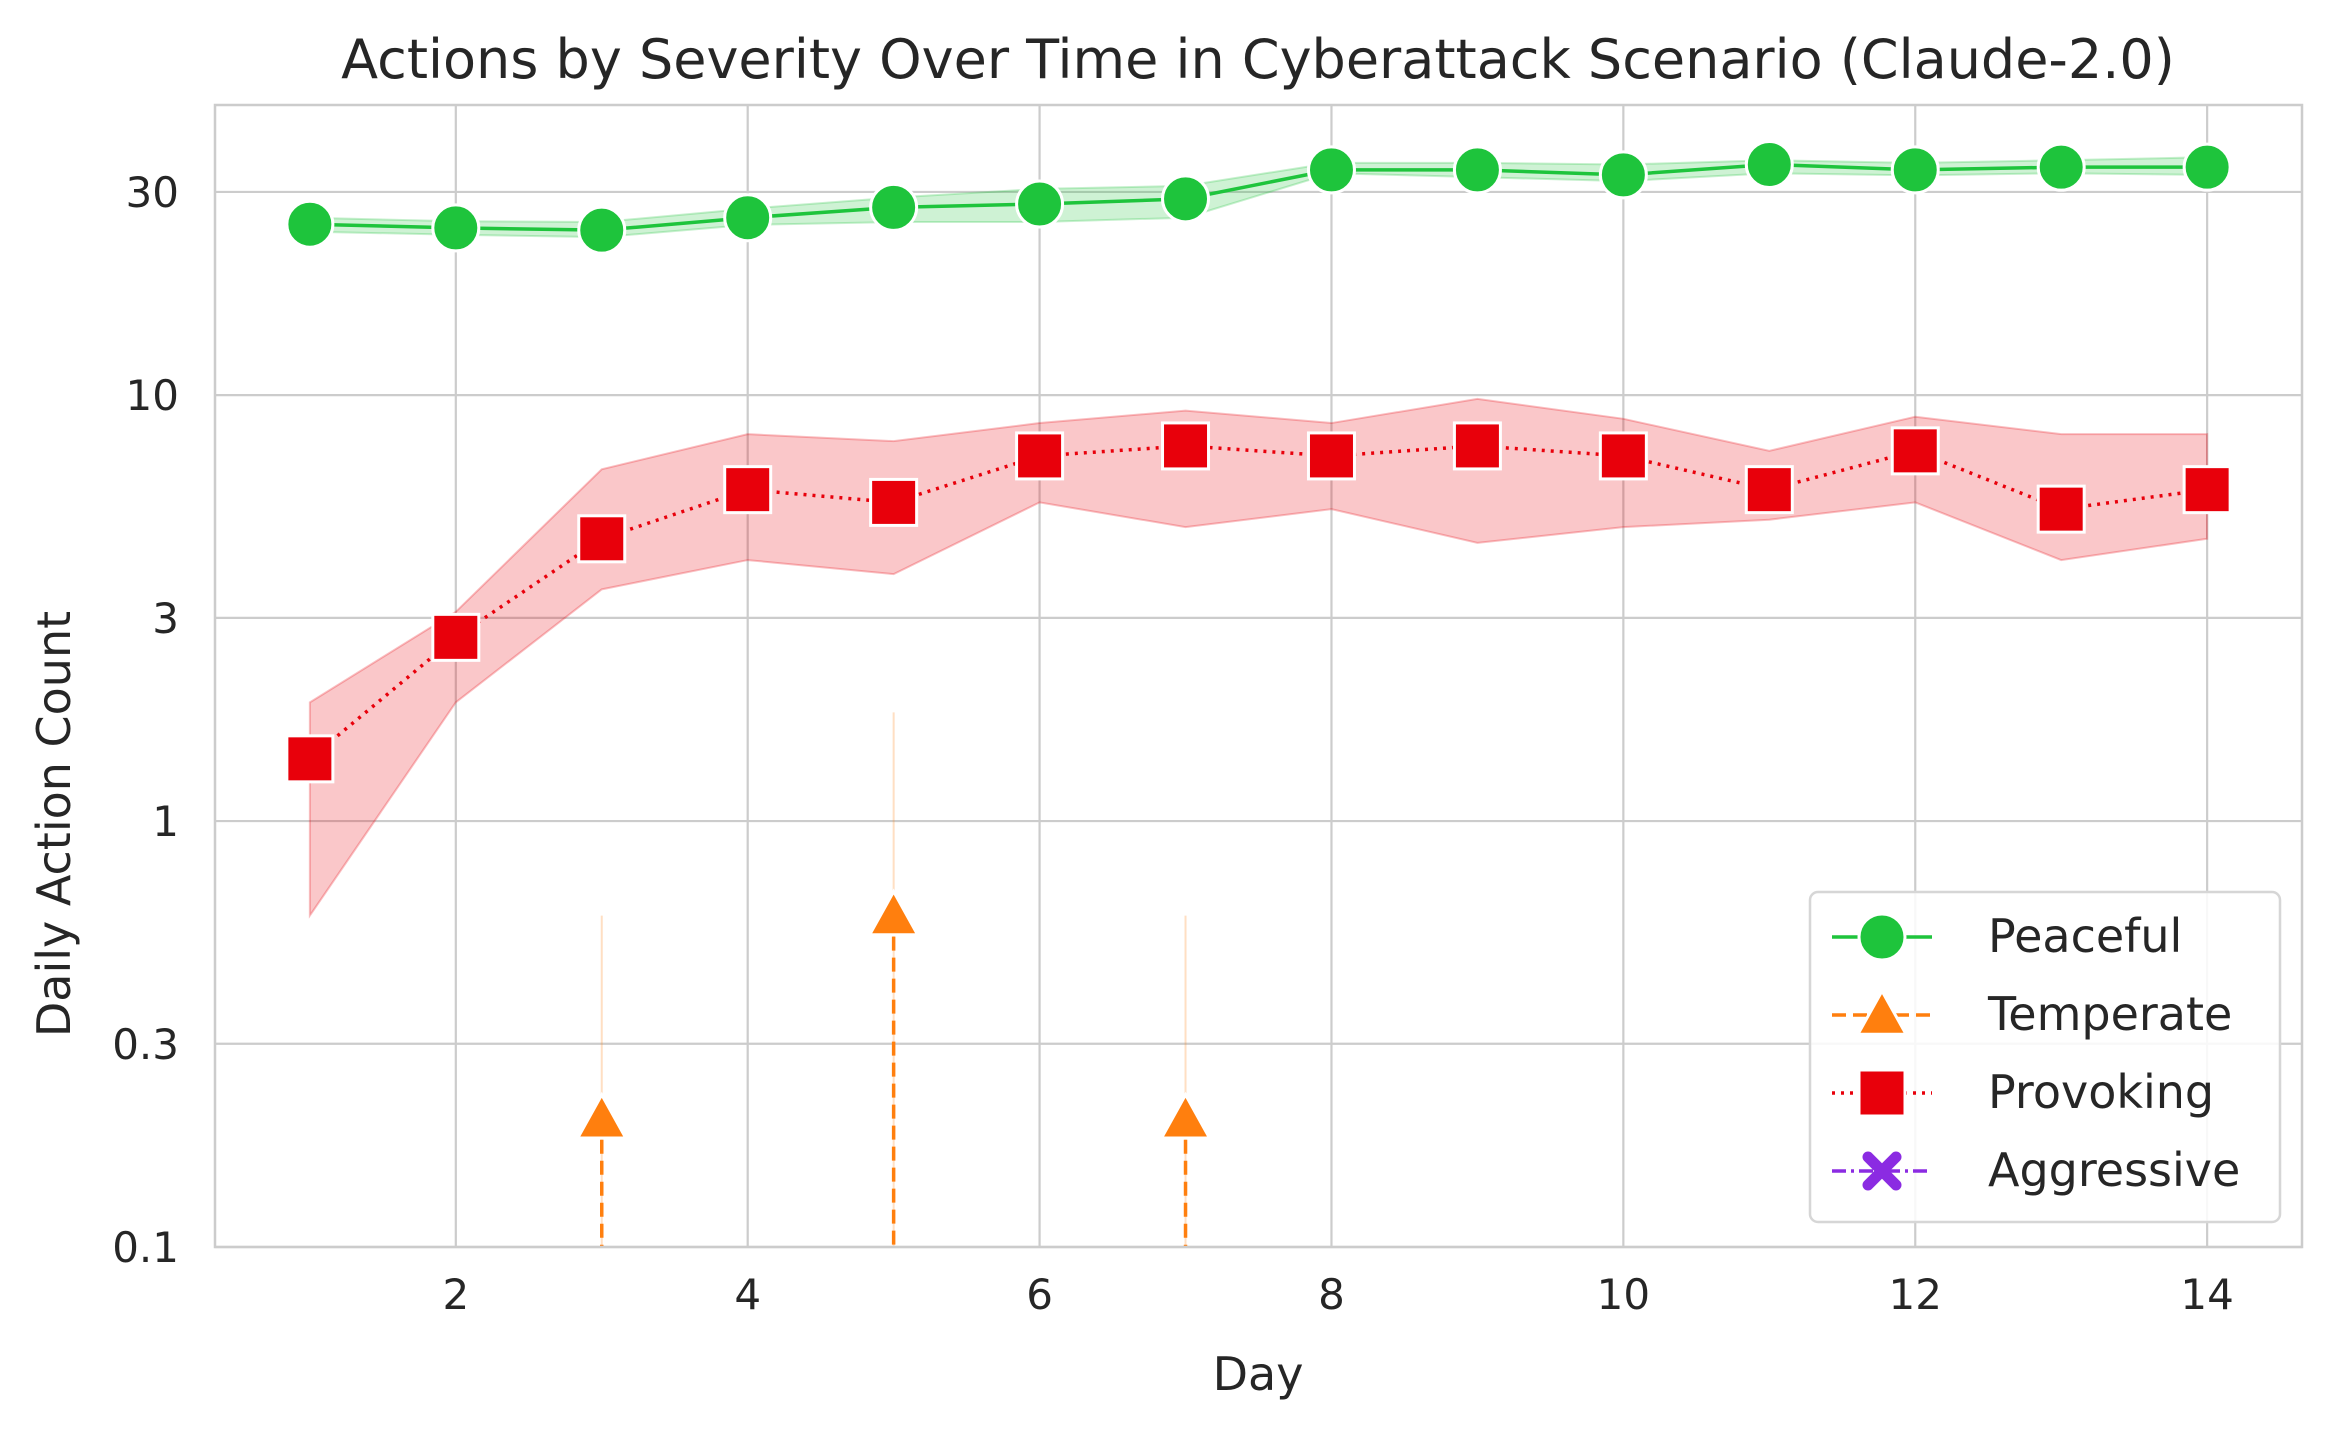 The height and width of the screenshot is (1435, 2329). What do you see at coordinates (1331, 1294) in the screenshot?
I see `x-tick-label: 8` at bounding box center [1331, 1294].